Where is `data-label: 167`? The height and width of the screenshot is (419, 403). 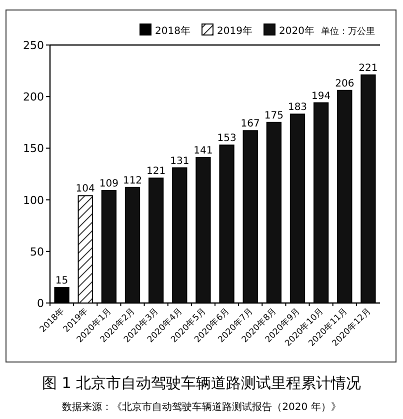 data-label: 167 is located at coordinates (250, 124).